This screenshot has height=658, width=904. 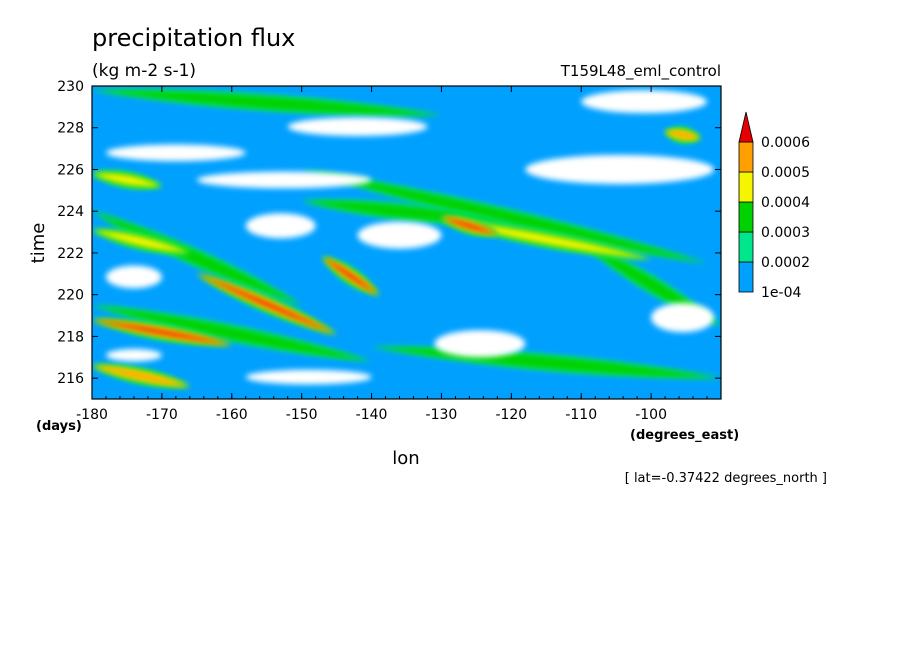 I want to click on run-label: T159L48_eml_control, so click(x=640, y=71).